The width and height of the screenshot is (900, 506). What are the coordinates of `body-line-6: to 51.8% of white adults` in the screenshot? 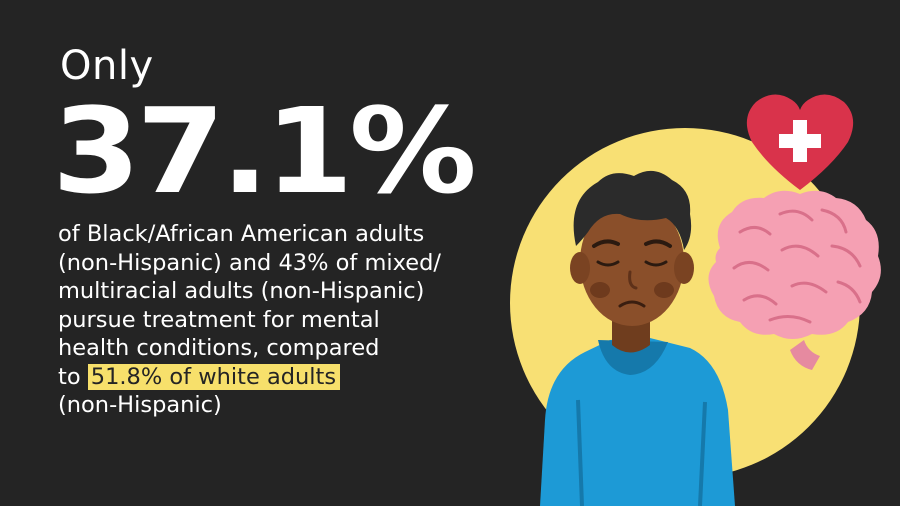 It's located at (318, 377).